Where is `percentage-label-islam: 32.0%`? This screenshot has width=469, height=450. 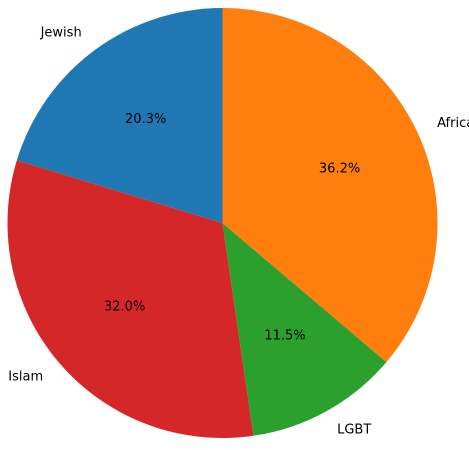
percentage-label-islam: 32.0% is located at coordinates (124, 307).